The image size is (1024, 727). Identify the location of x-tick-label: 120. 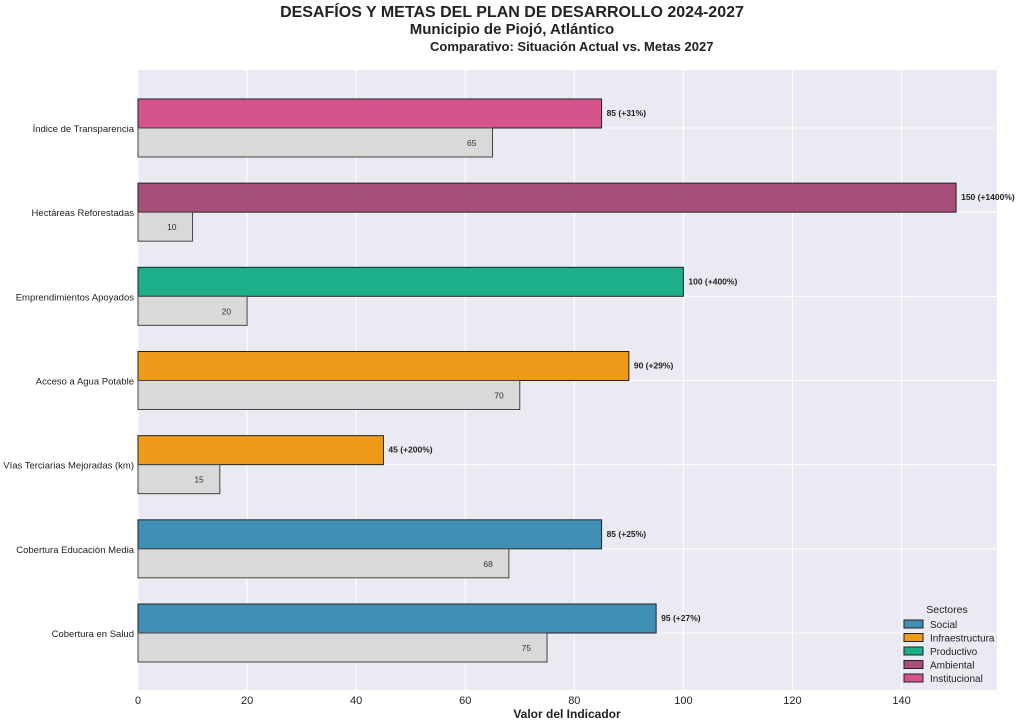
(792, 701).